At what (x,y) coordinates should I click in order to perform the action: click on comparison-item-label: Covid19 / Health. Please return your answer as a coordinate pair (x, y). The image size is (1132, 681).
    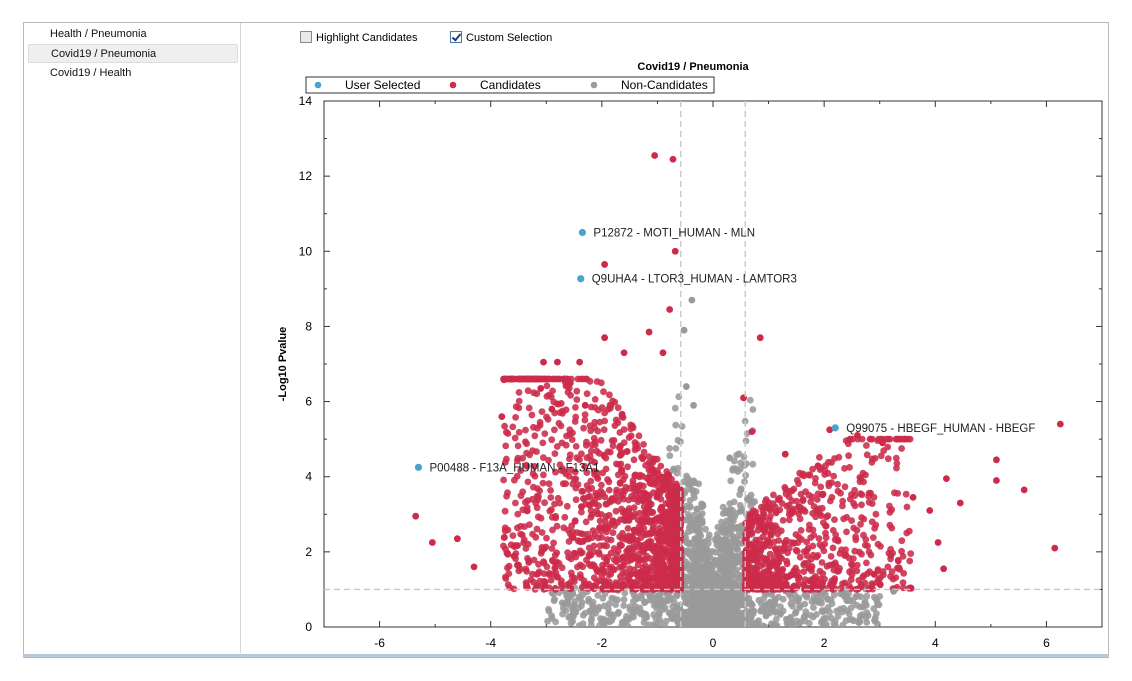
    Looking at the image, I should click on (91, 73).